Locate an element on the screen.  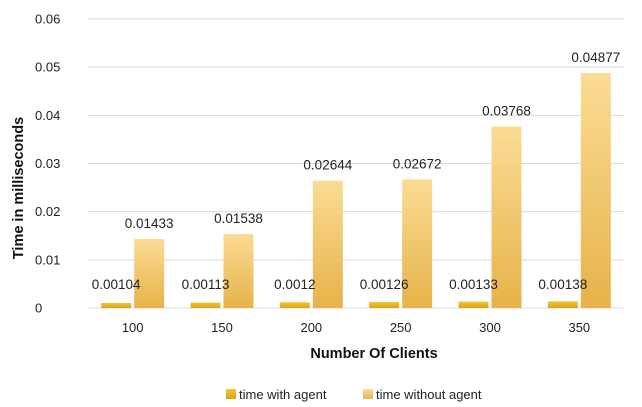
data-label: 0.01433 is located at coordinates (149, 223).